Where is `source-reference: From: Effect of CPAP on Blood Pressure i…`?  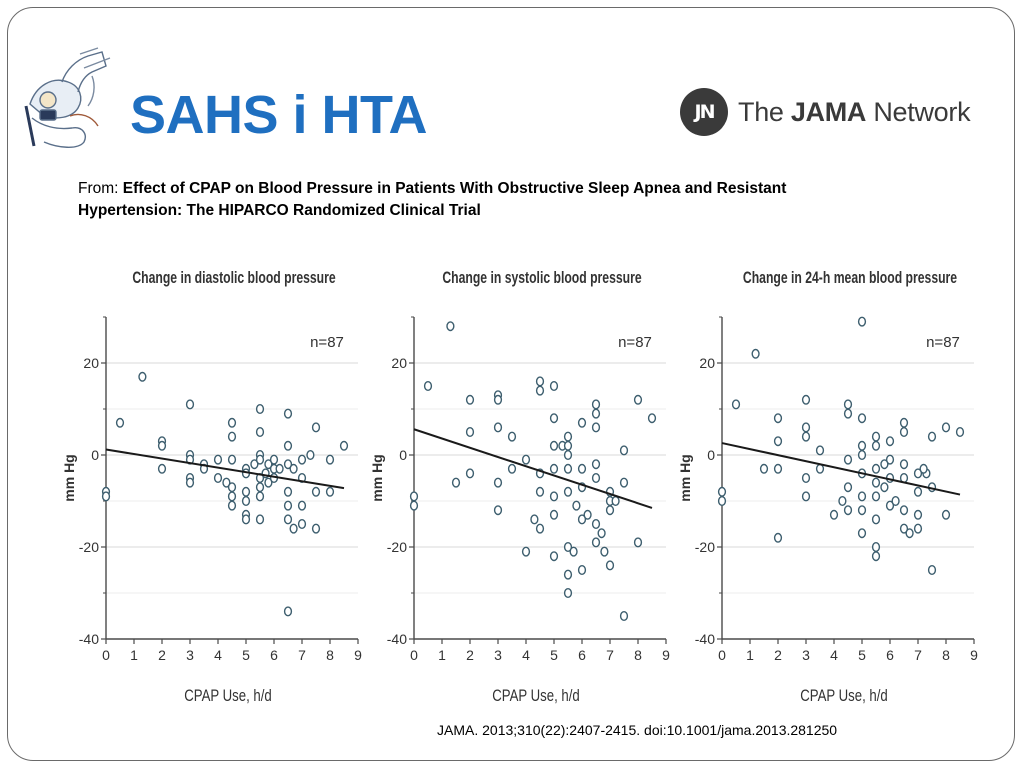
source-reference: From: Effect of CPAP on Blood Pressure i… is located at coordinates (528, 200).